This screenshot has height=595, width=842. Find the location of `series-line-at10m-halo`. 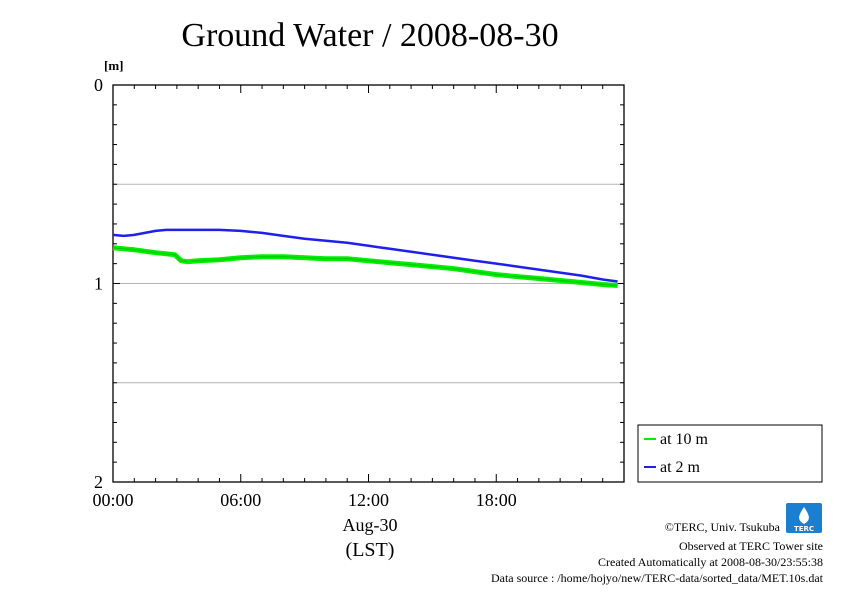

series-line-at10m-halo is located at coordinates (365, 266).